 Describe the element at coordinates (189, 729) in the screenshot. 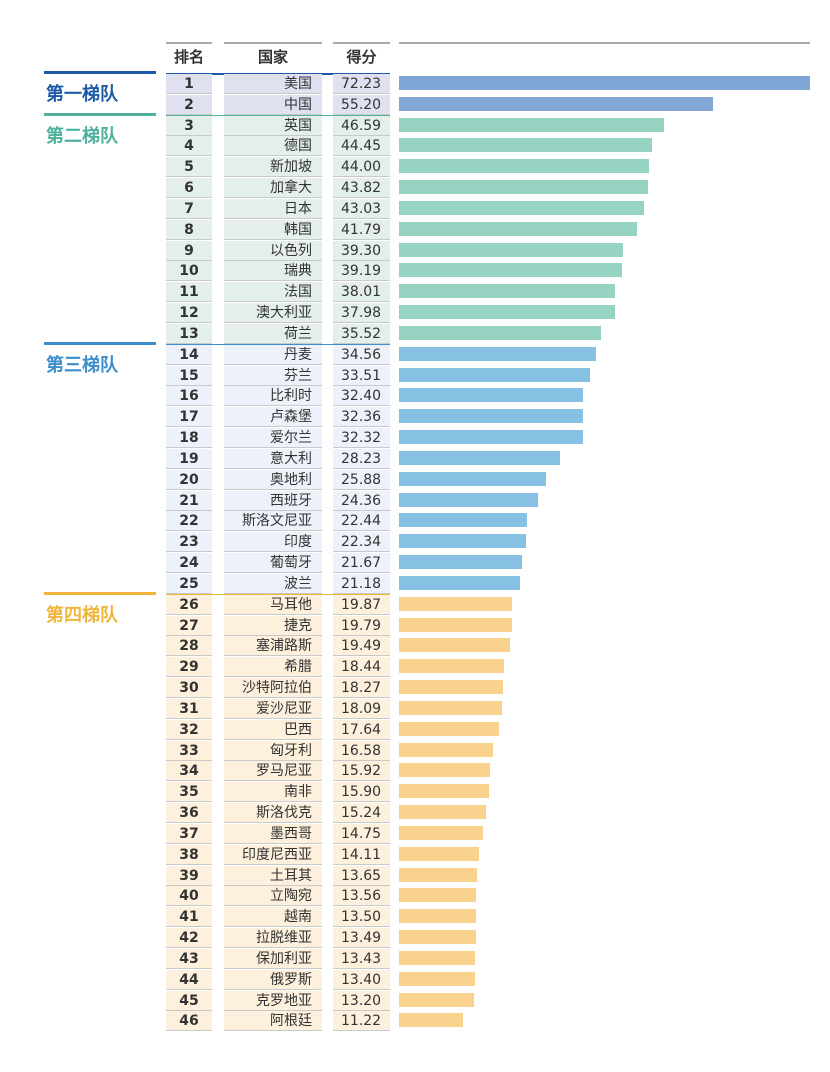

I see `rank-cell: 32` at that location.